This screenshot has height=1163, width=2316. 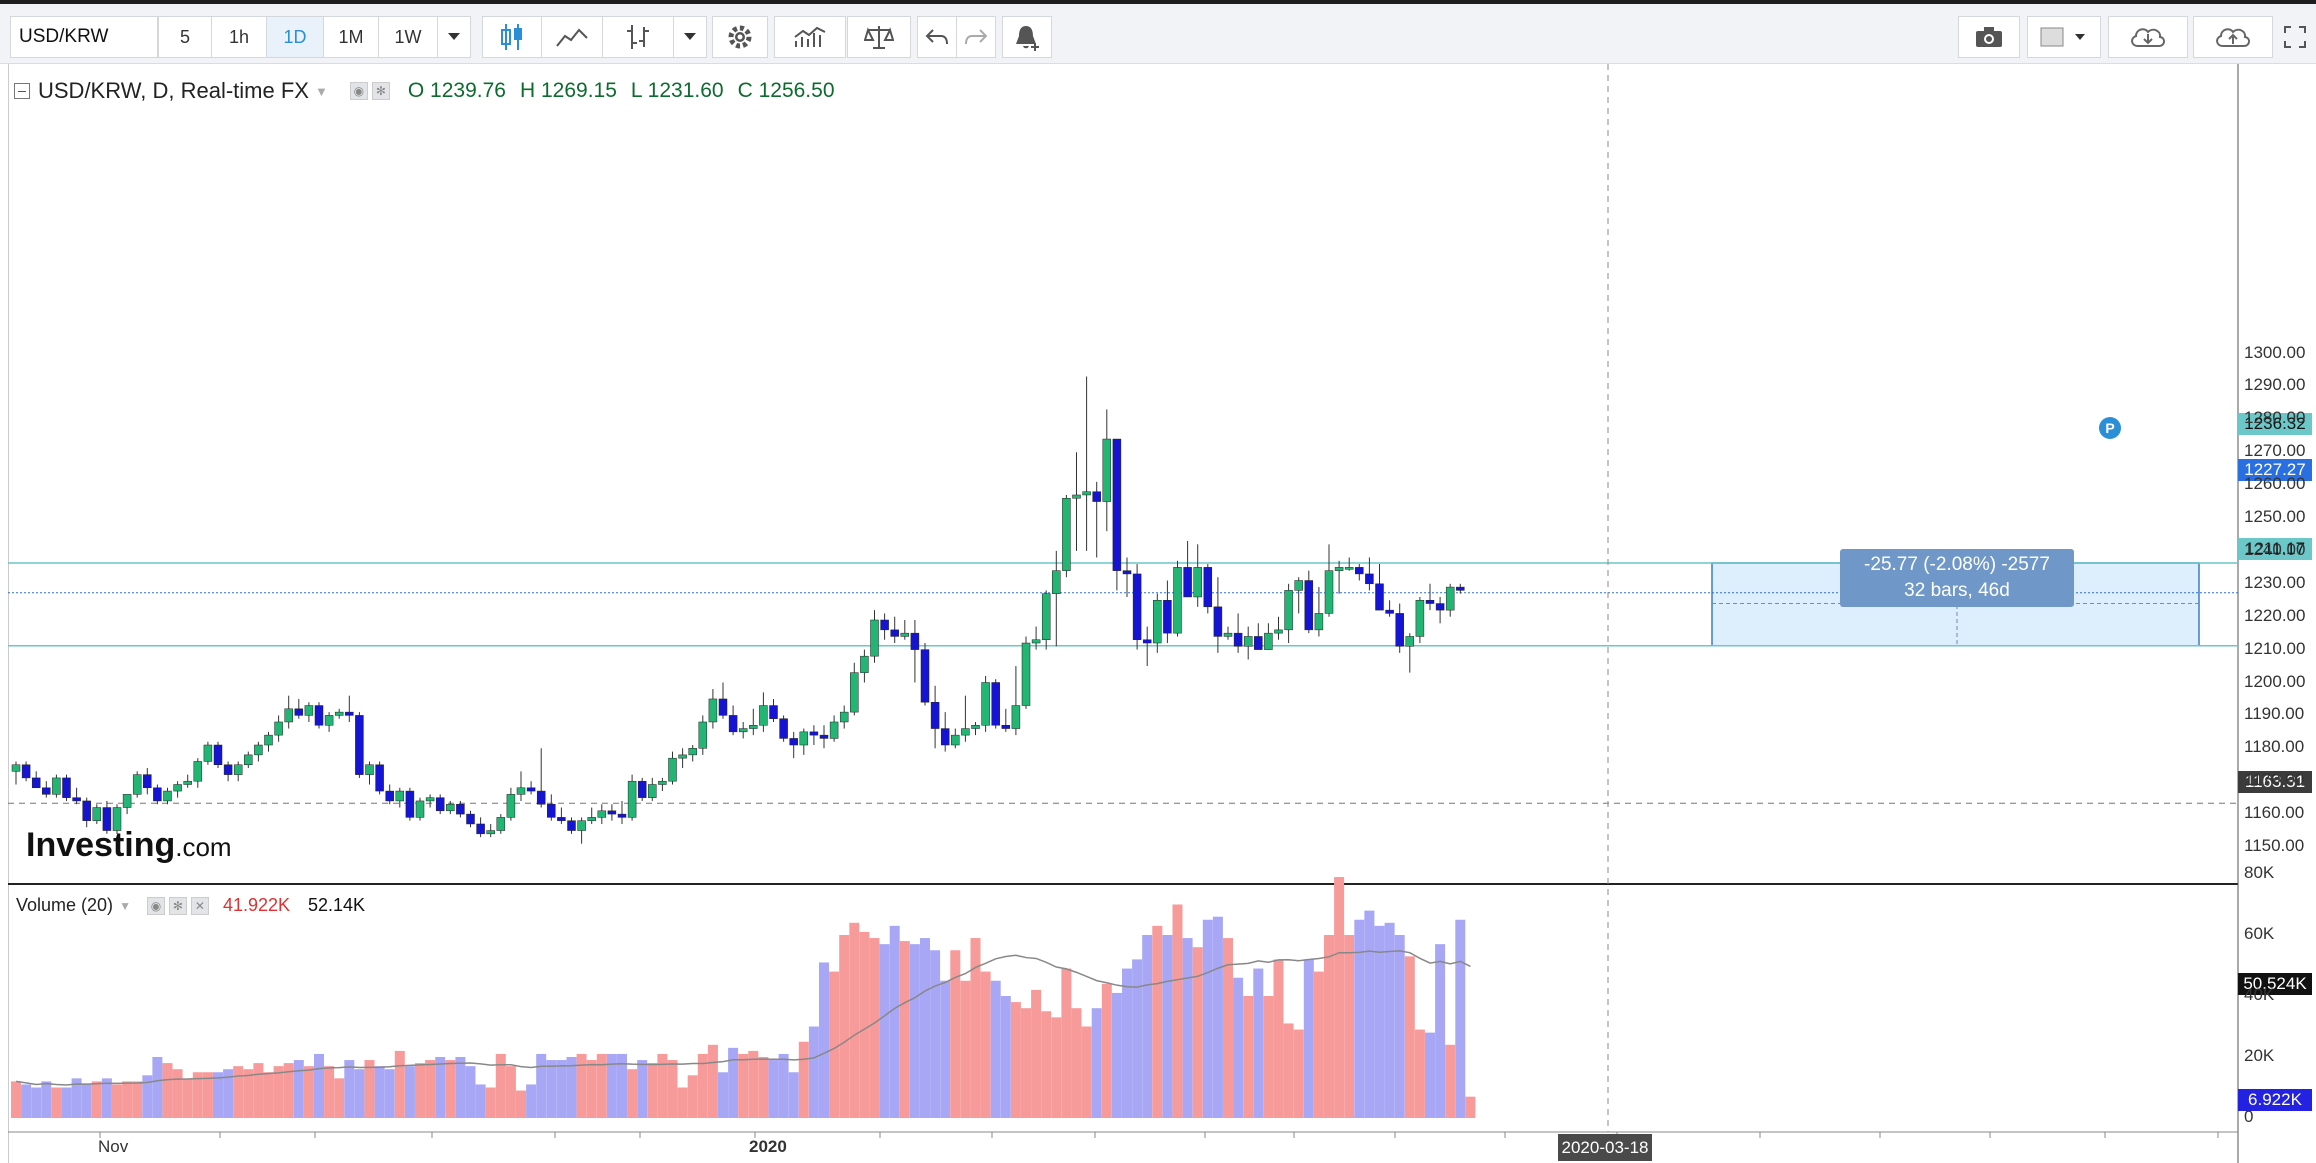 I want to click on lower-band-tag: 1211.17, so click(x=2275, y=549).